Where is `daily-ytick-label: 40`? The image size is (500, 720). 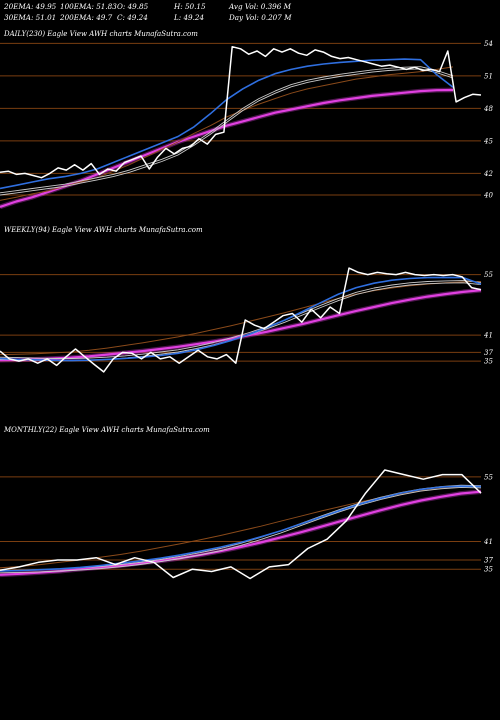
daily-ytick-label: 40 is located at coordinates (488, 196).